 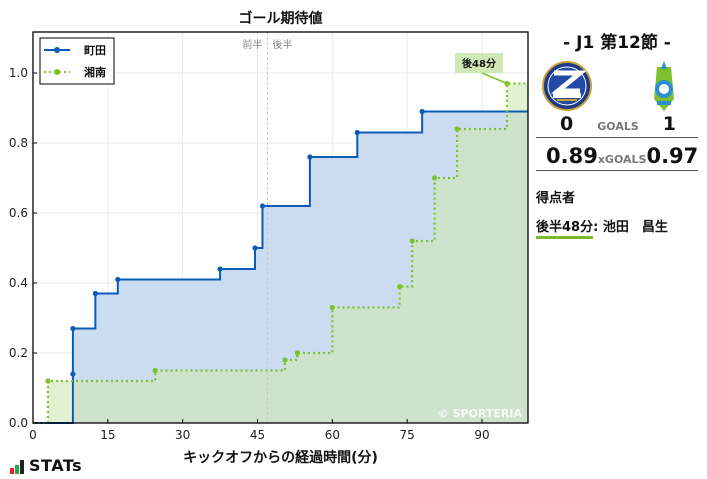 I want to click on zelvia-emblem-icon, so click(x=567, y=86).